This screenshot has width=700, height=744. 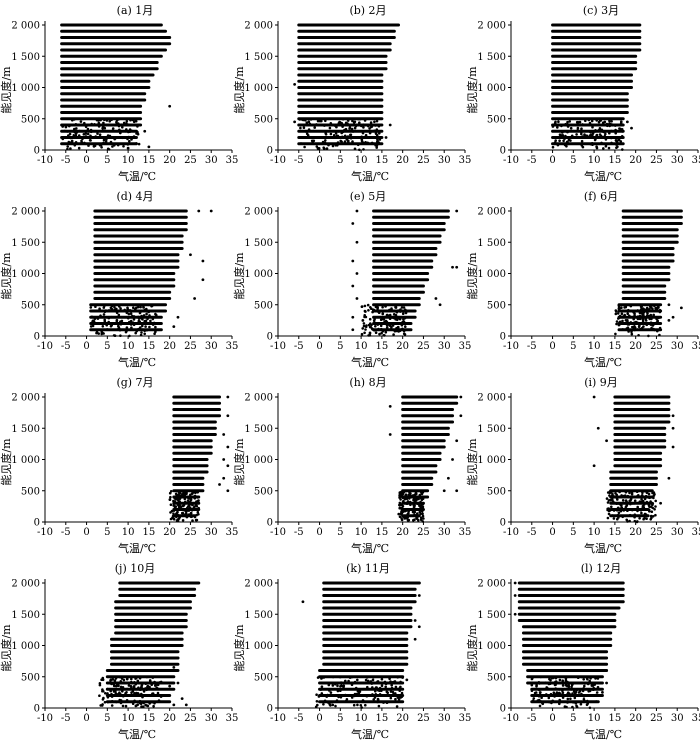 I want to click on x-tick-label: 35, so click(x=232, y=346).